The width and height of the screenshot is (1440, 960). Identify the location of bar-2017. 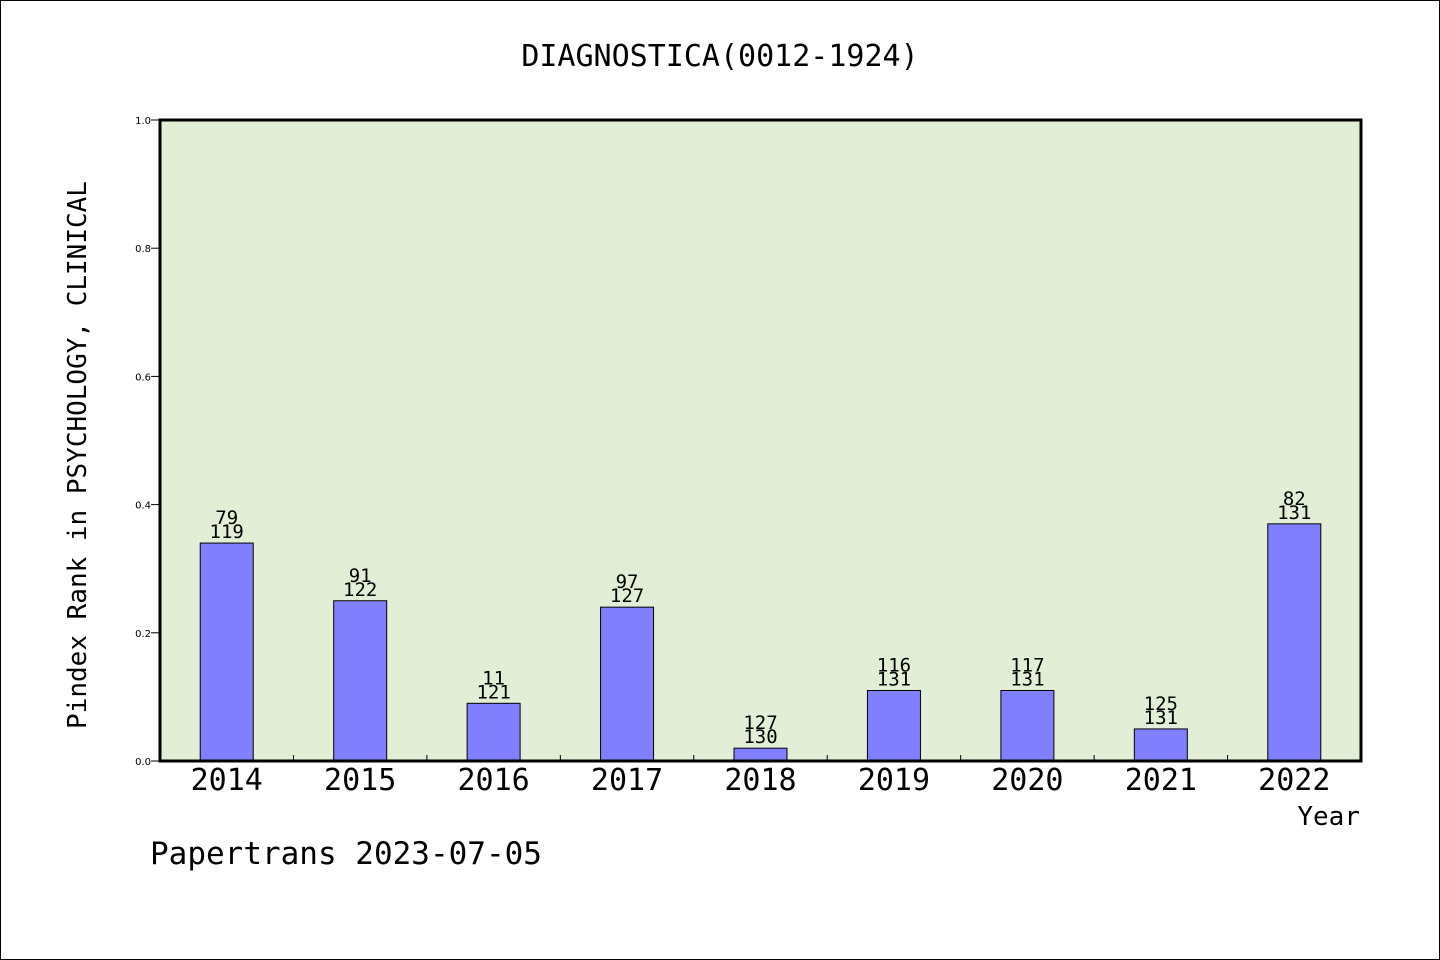
(627, 684).